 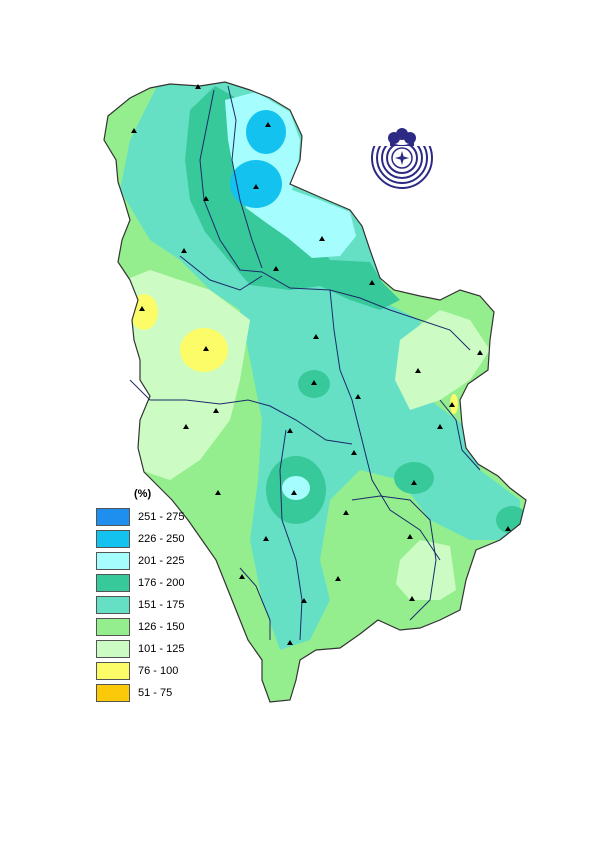 I want to click on zone-76-100-east, so click(x=454, y=404).